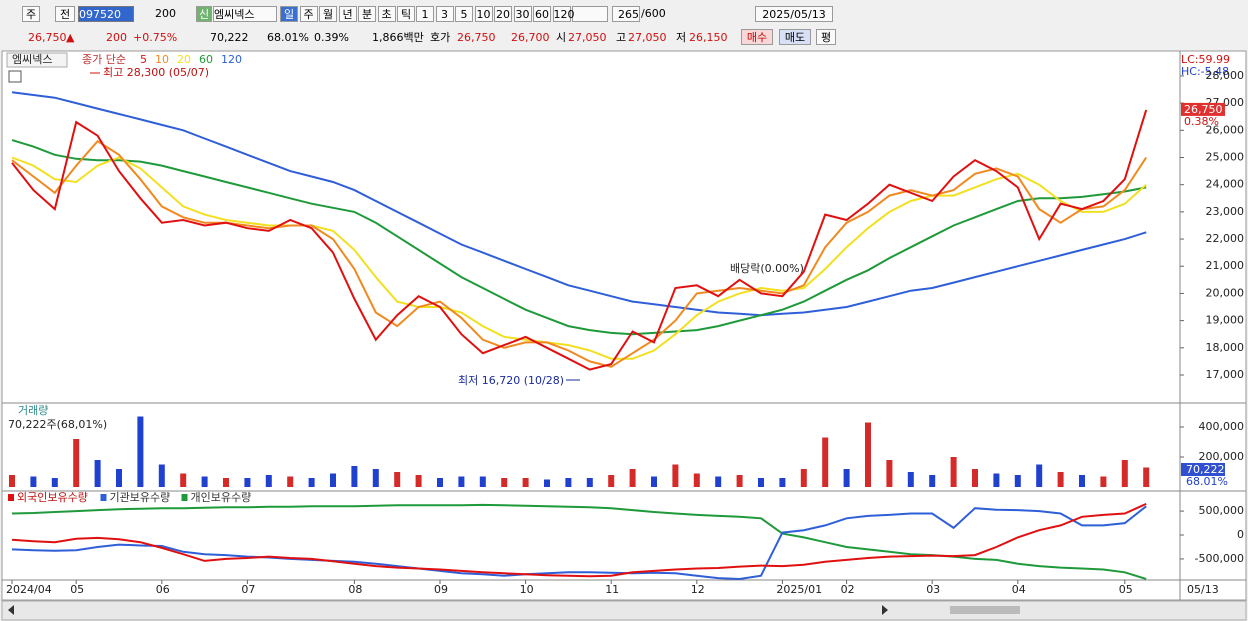 Image resolution: width=1248 pixels, height=621 pixels. What do you see at coordinates (140, 497) in the screenshot?
I see `legend-entry: 기관보유수량` at bounding box center [140, 497].